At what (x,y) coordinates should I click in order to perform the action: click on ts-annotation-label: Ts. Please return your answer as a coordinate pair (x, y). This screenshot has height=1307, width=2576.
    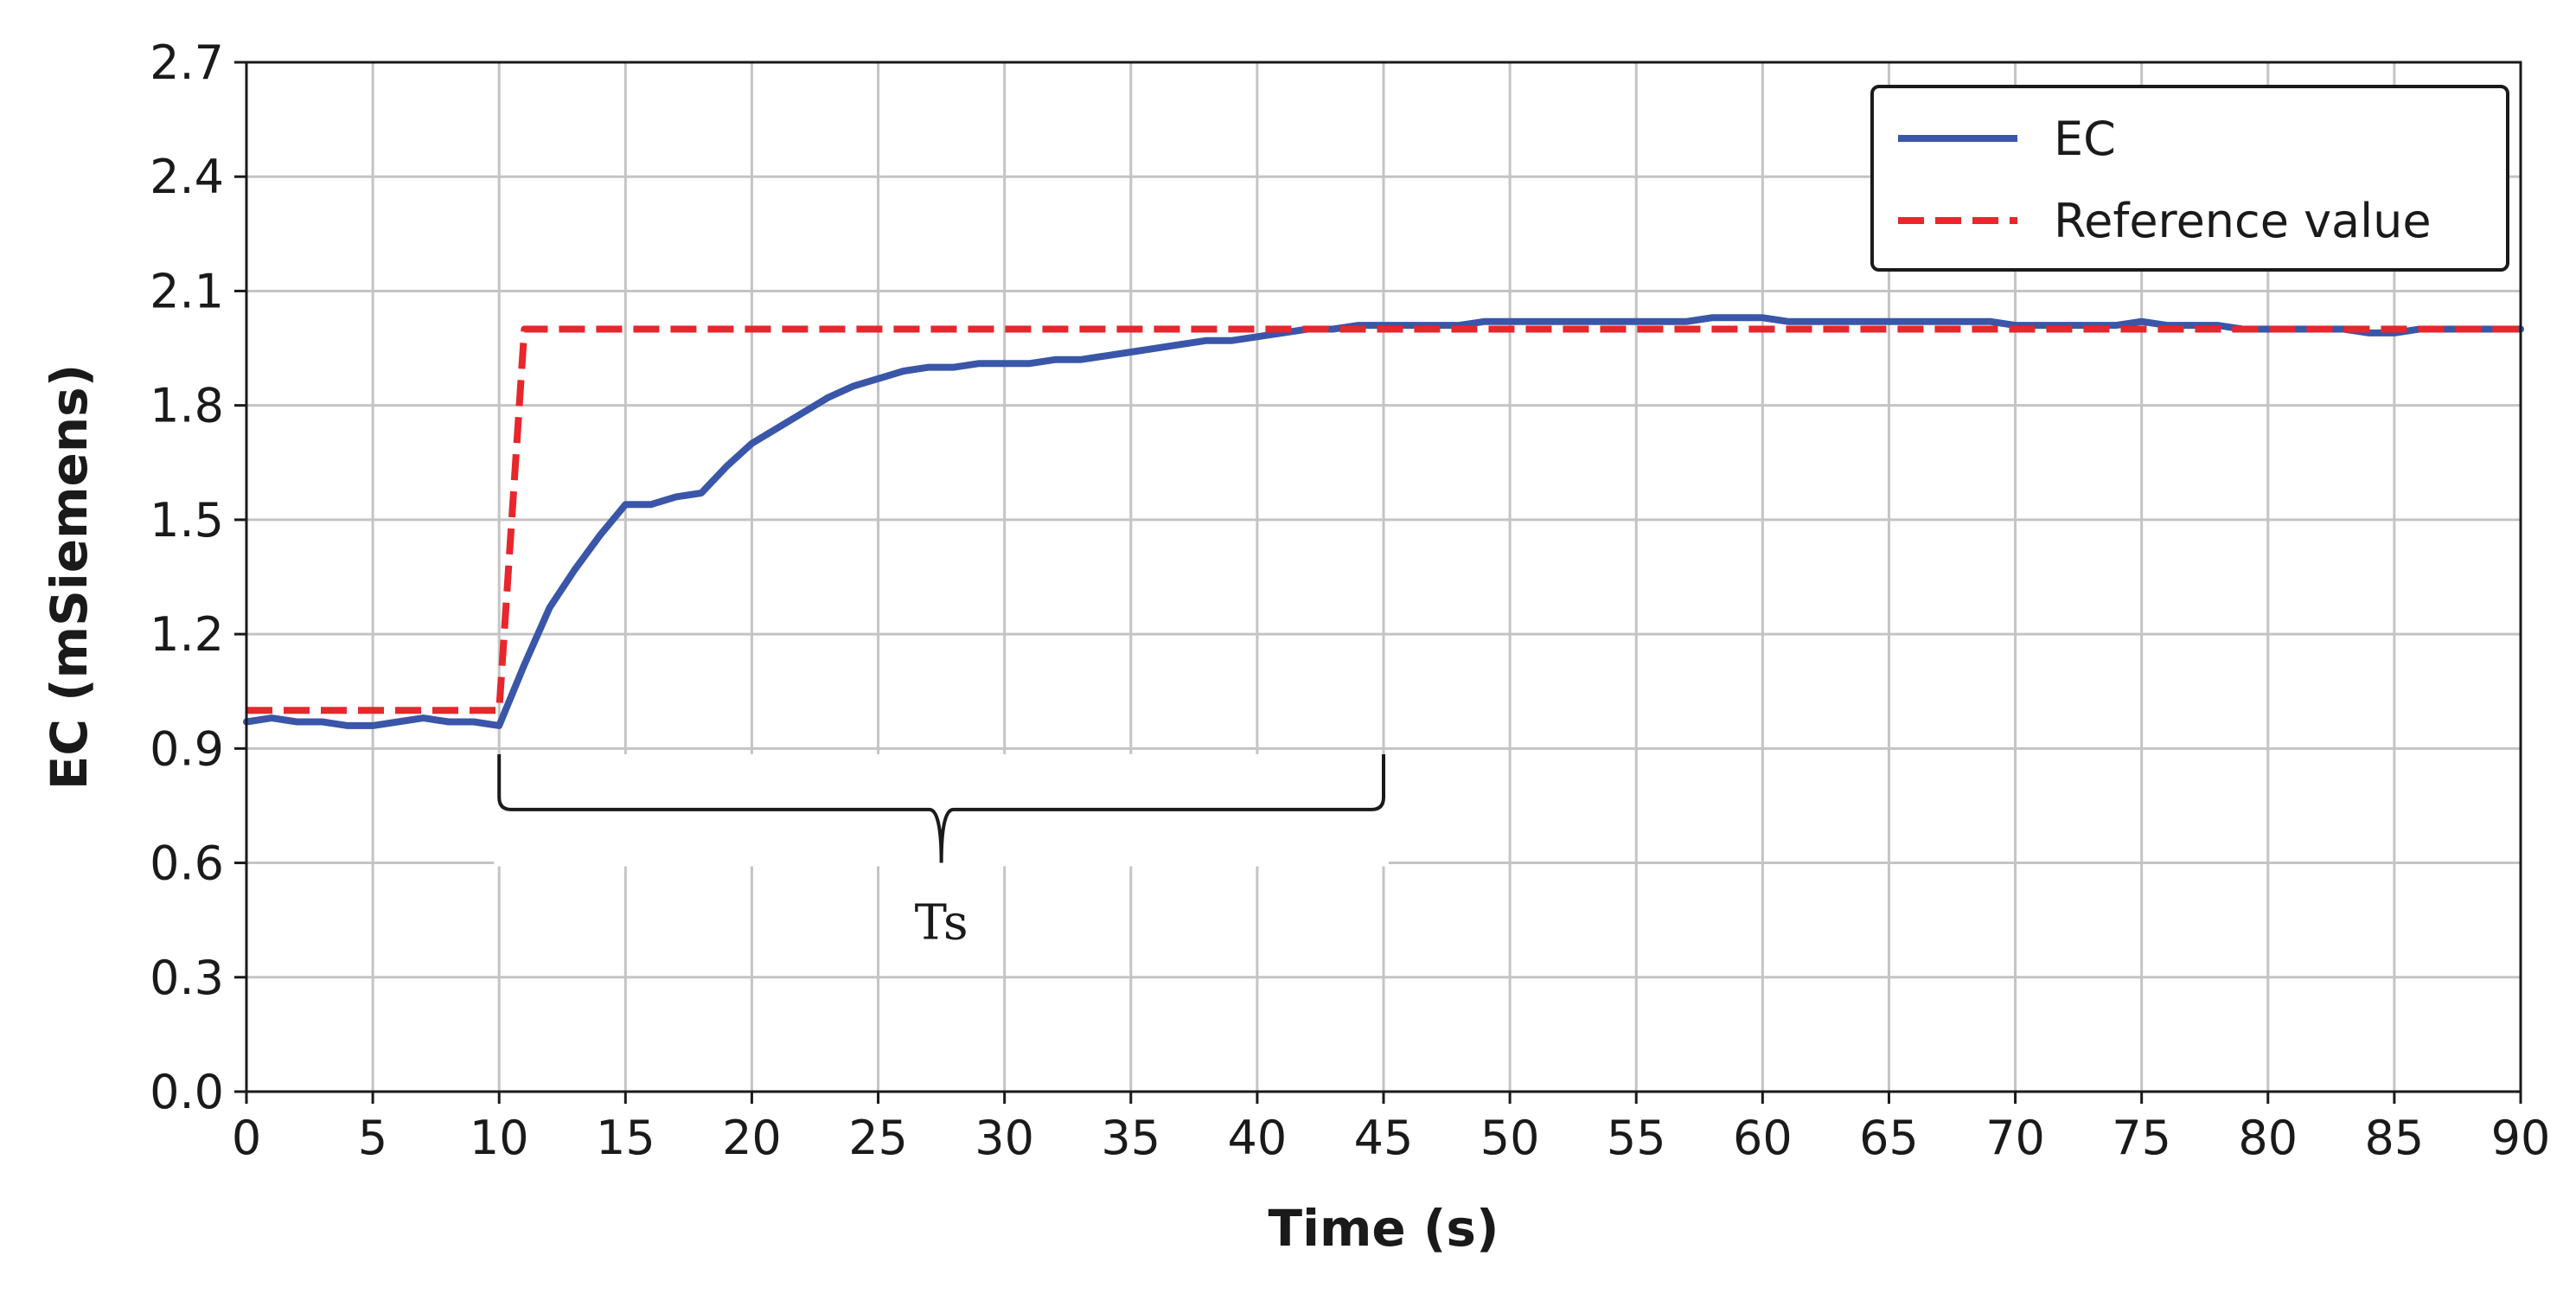
    Looking at the image, I should click on (942, 923).